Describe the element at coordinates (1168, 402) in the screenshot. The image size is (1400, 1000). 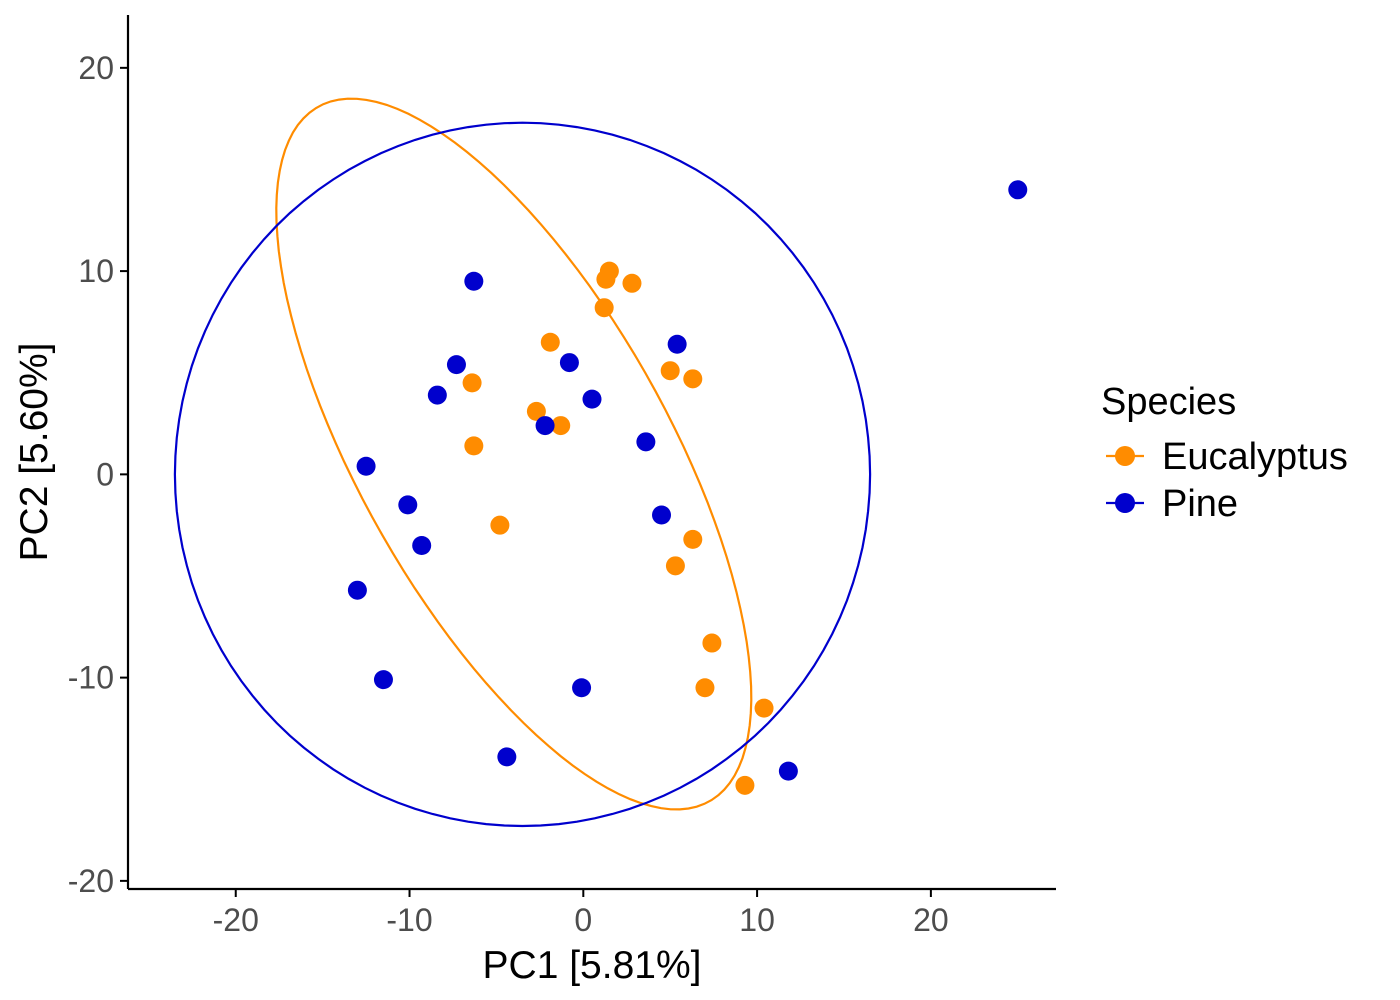
I see `legend-title: Species` at that location.